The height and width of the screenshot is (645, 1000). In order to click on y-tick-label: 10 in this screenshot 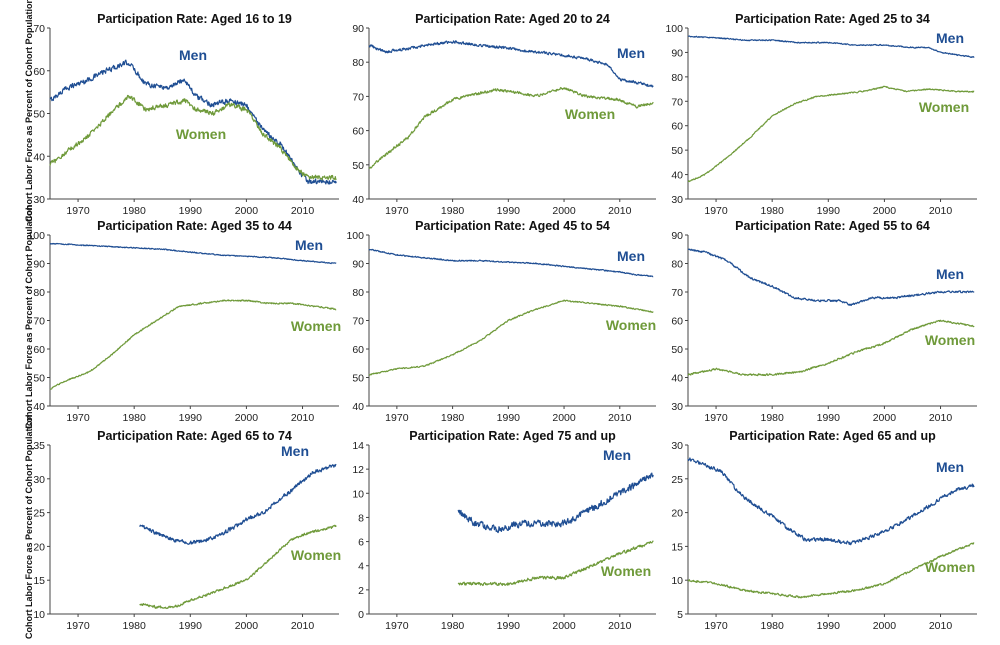, I will do `click(677, 581)`.